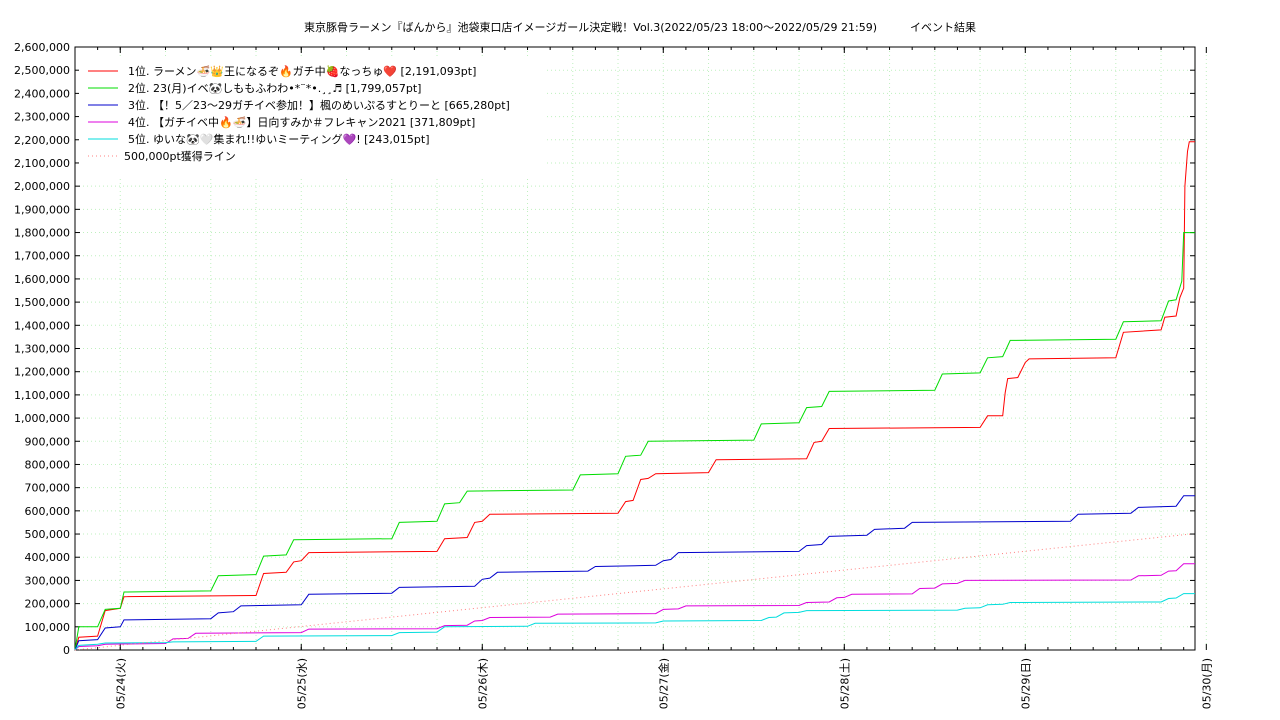  What do you see at coordinates (42, 93) in the screenshot?
I see `y-tick-label: 2,400,000` at bounding box center [42, 93].